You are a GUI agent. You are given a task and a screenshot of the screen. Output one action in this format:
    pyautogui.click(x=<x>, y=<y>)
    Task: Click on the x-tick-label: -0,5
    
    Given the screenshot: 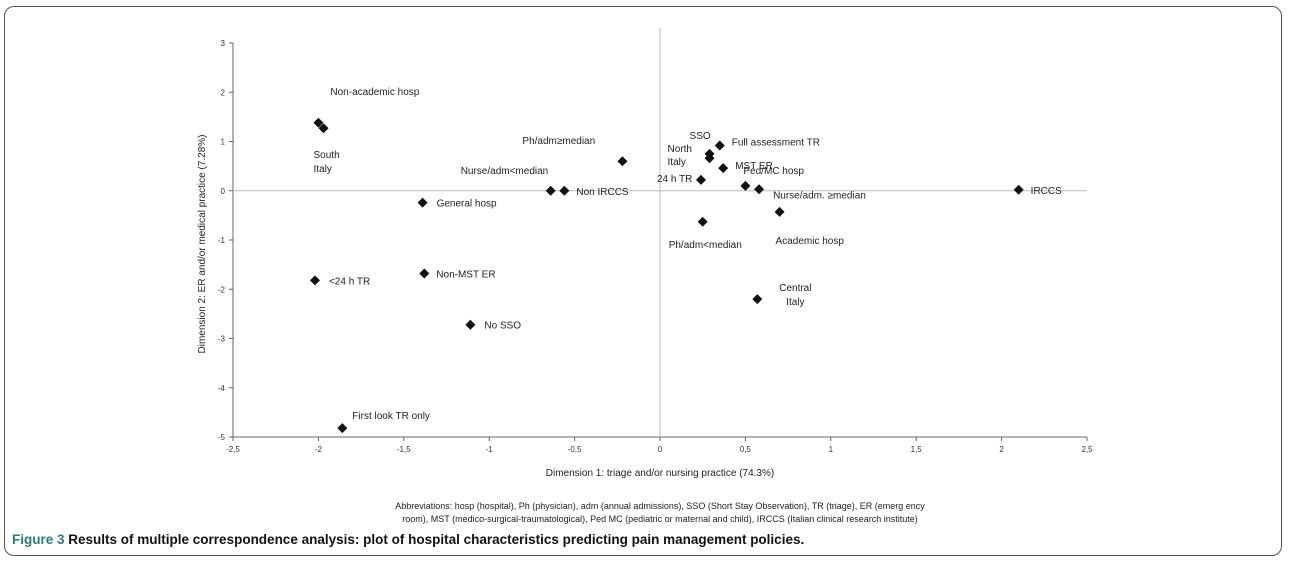 What is the action you would take?
    pyautogui.click(x=575, y=449)
    